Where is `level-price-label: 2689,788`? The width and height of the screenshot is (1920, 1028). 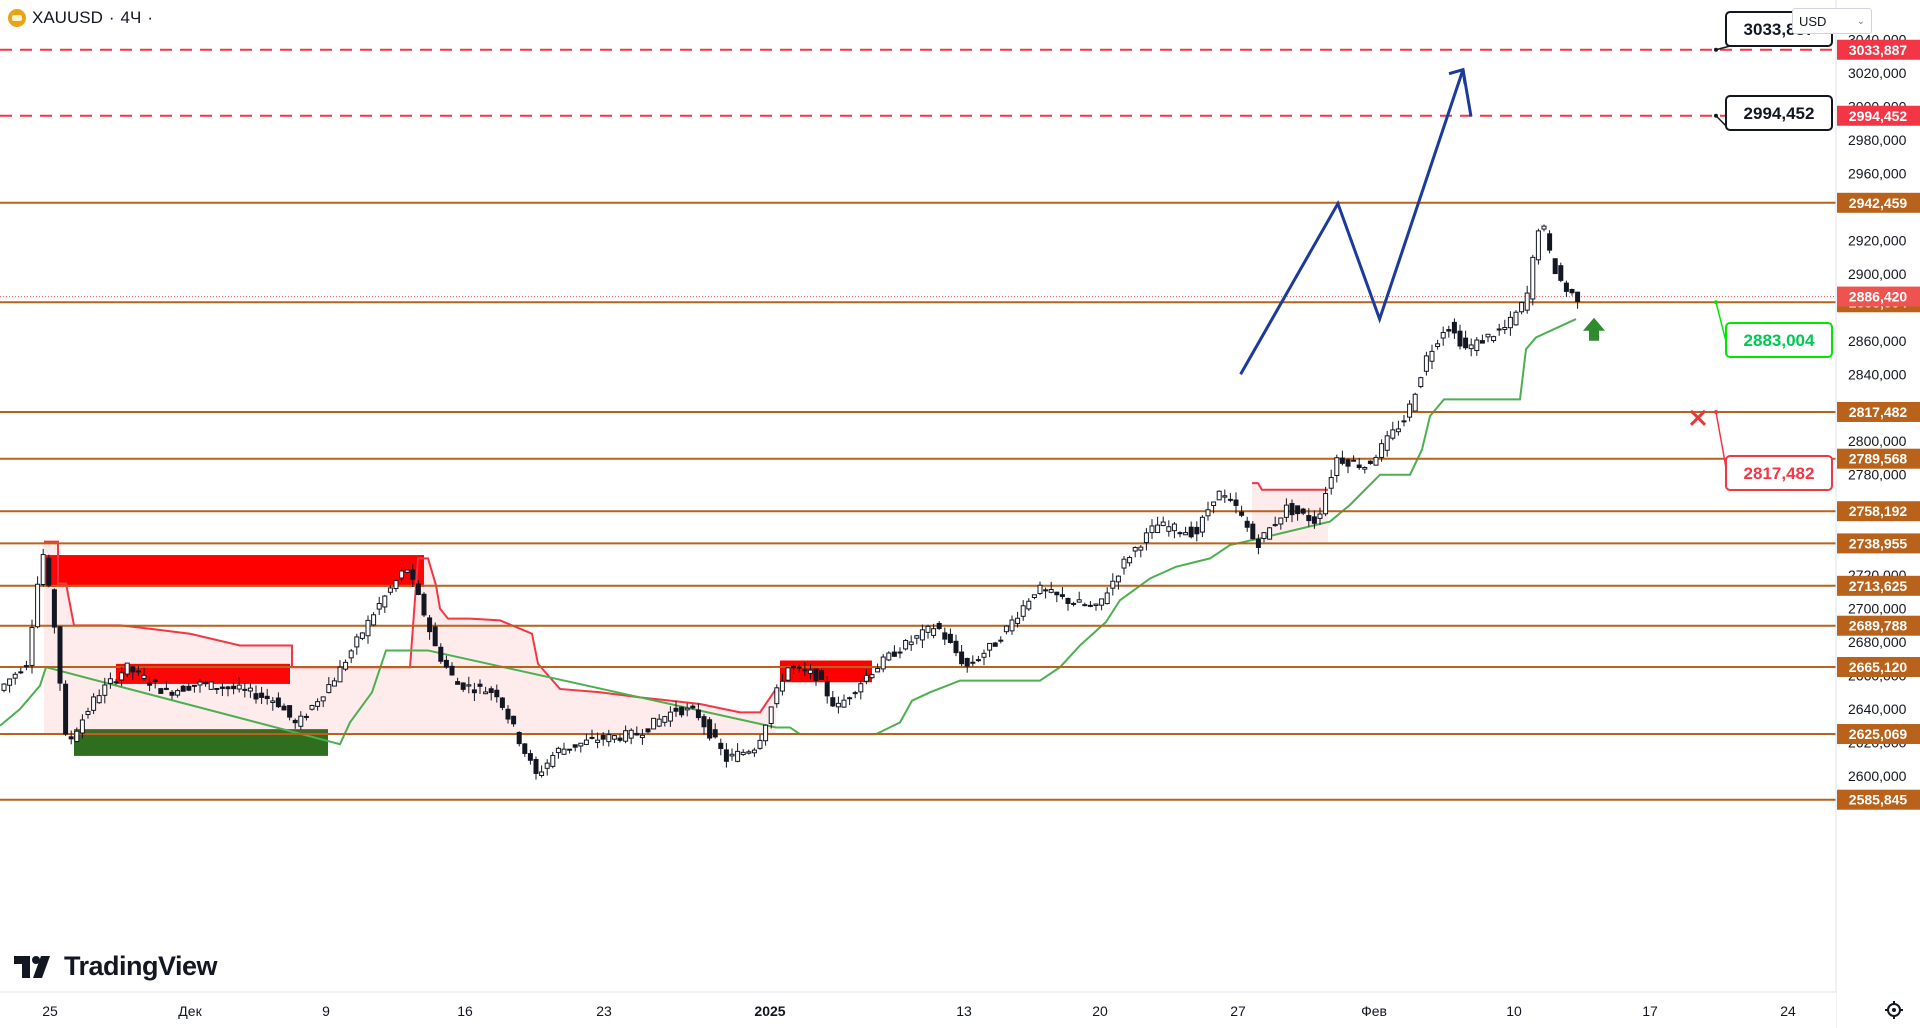 level-price-label: 2689,788 is located at coordinates (1878, 626).